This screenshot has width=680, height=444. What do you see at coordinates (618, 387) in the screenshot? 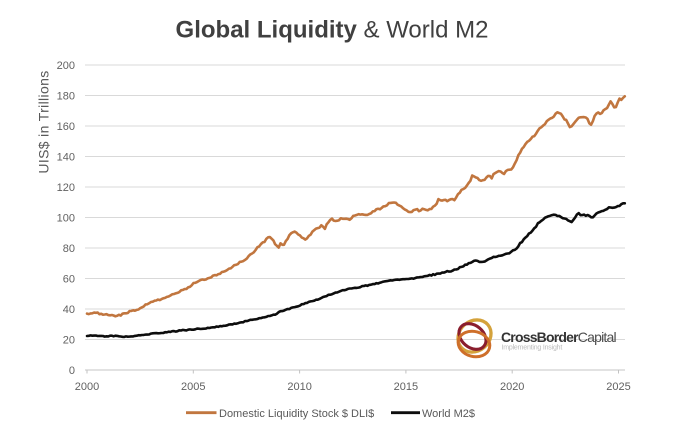
I see `svg-text: 2025` at bounding box center [618, 387].